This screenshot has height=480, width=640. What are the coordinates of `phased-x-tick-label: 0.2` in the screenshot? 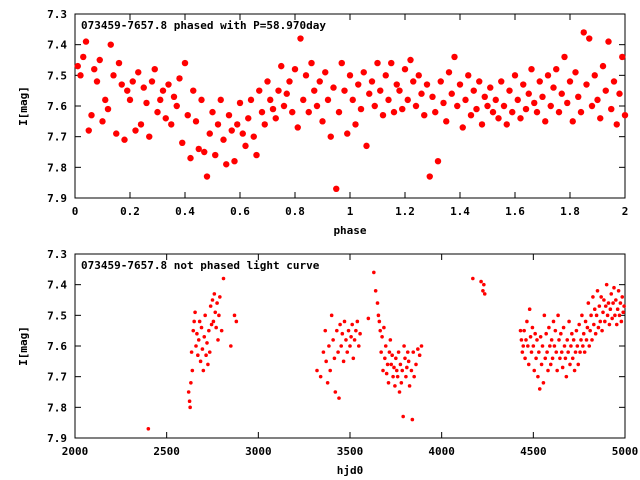 It's located at (130, 211).